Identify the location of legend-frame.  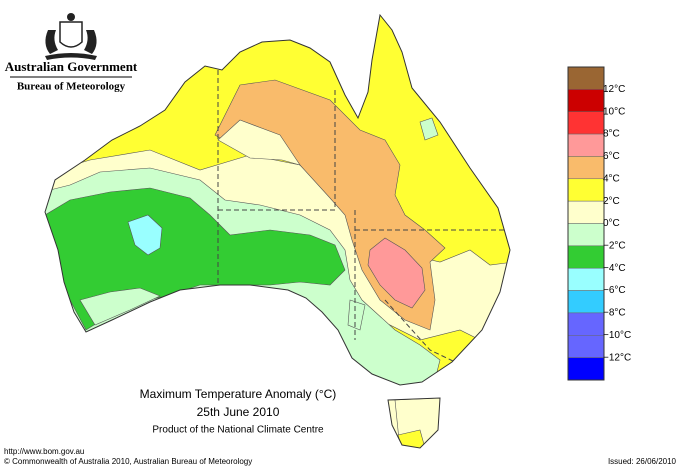
(586, 223).